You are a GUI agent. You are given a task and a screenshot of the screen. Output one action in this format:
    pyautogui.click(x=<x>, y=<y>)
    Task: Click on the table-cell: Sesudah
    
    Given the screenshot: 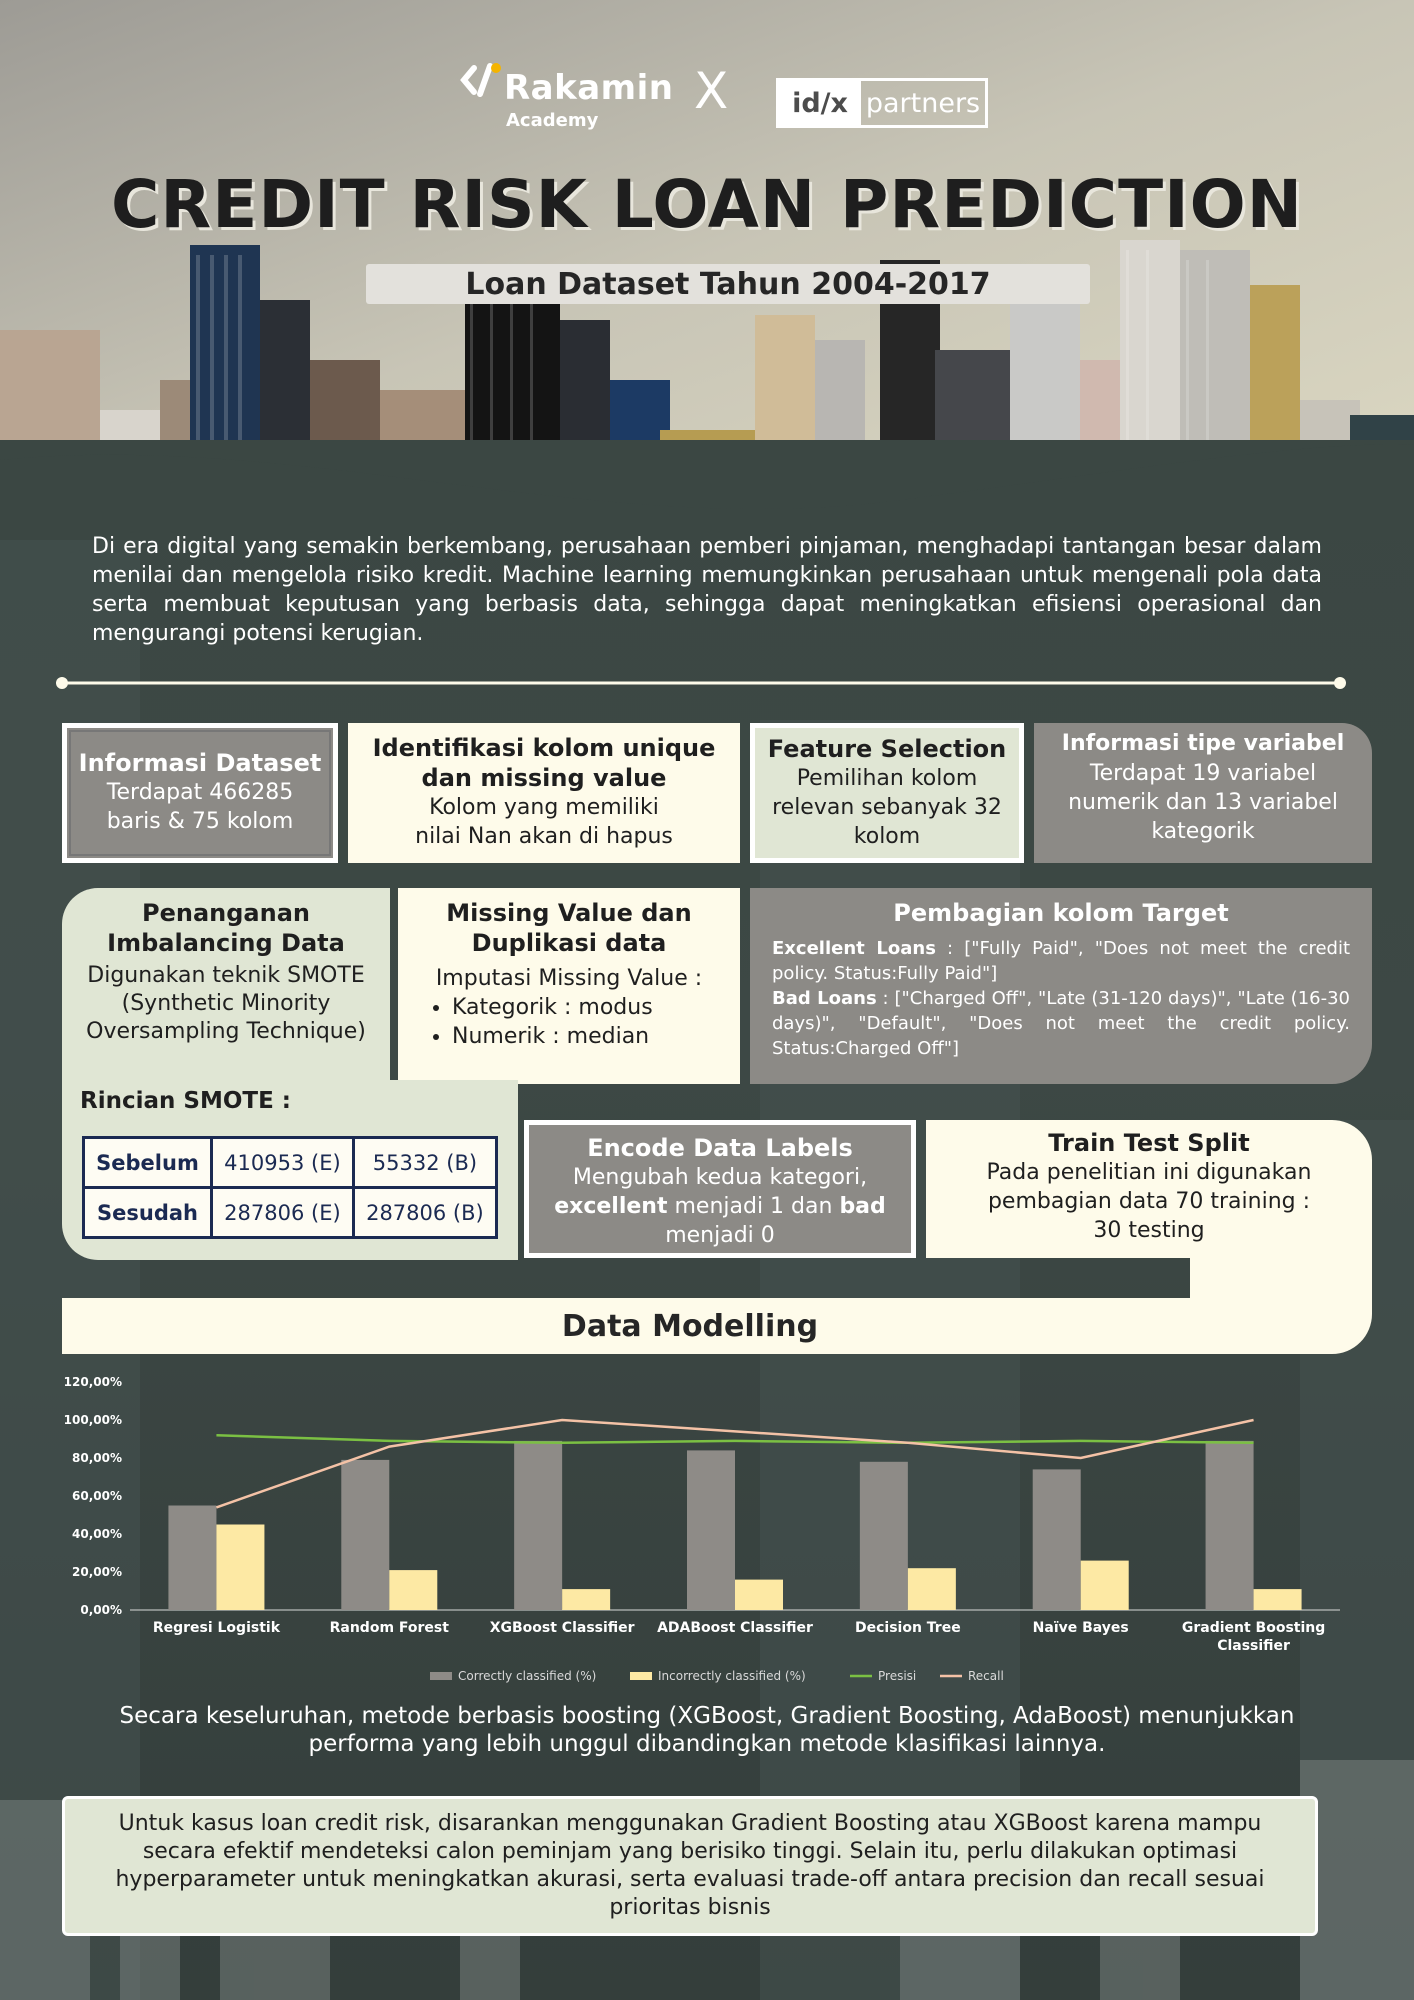 What is the action you would take?
    pyautogui.click(x=147, y=1212)
    